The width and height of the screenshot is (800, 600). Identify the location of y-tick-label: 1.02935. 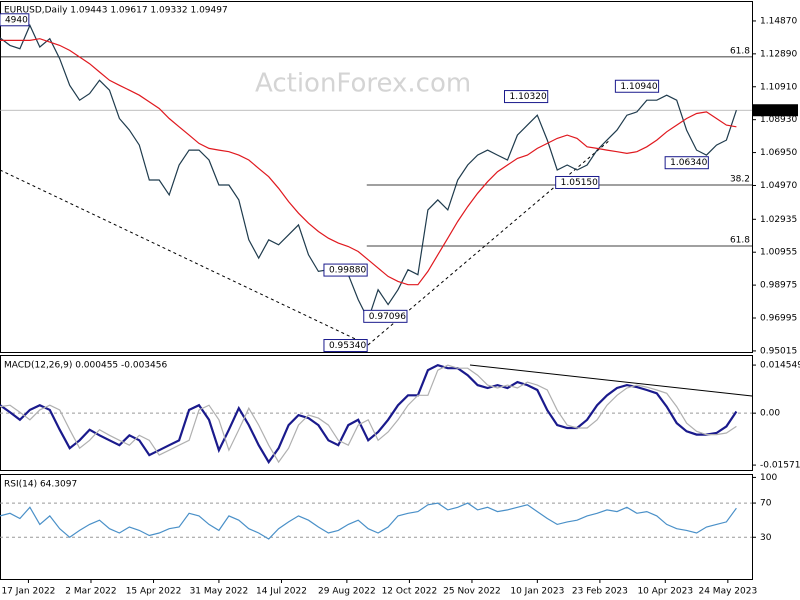
(778, 220).